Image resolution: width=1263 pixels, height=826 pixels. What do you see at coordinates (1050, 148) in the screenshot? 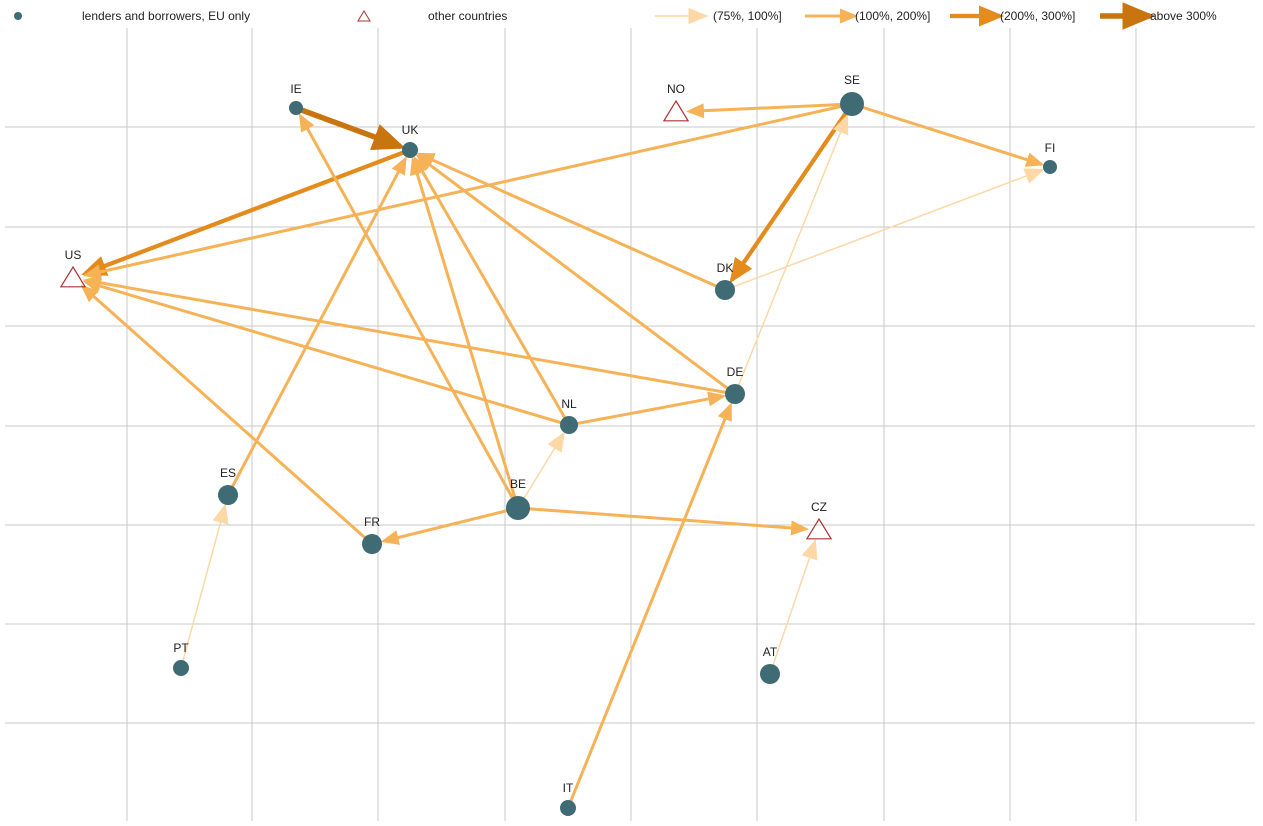
I see `node-label: FI` at bounding box center [1050, 148].